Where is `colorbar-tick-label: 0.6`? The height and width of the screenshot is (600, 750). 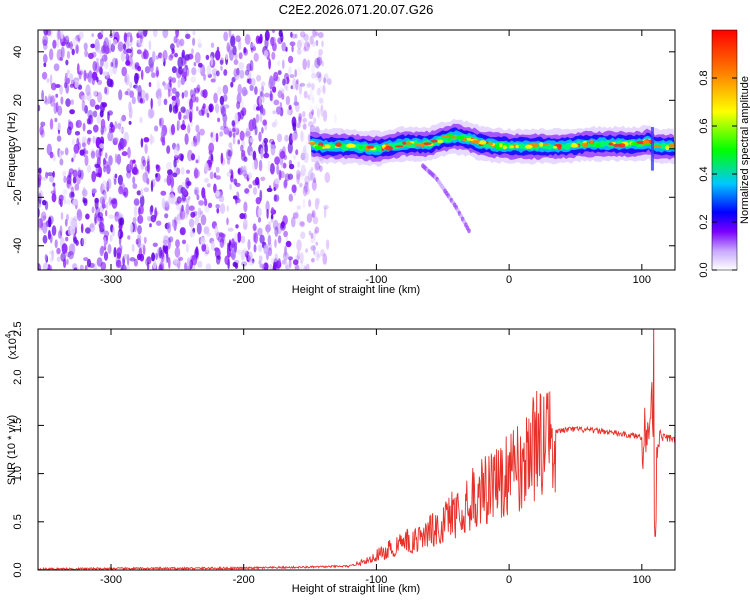
colorbar-tick-label: 0.6 is located at coordinates (704, 125).